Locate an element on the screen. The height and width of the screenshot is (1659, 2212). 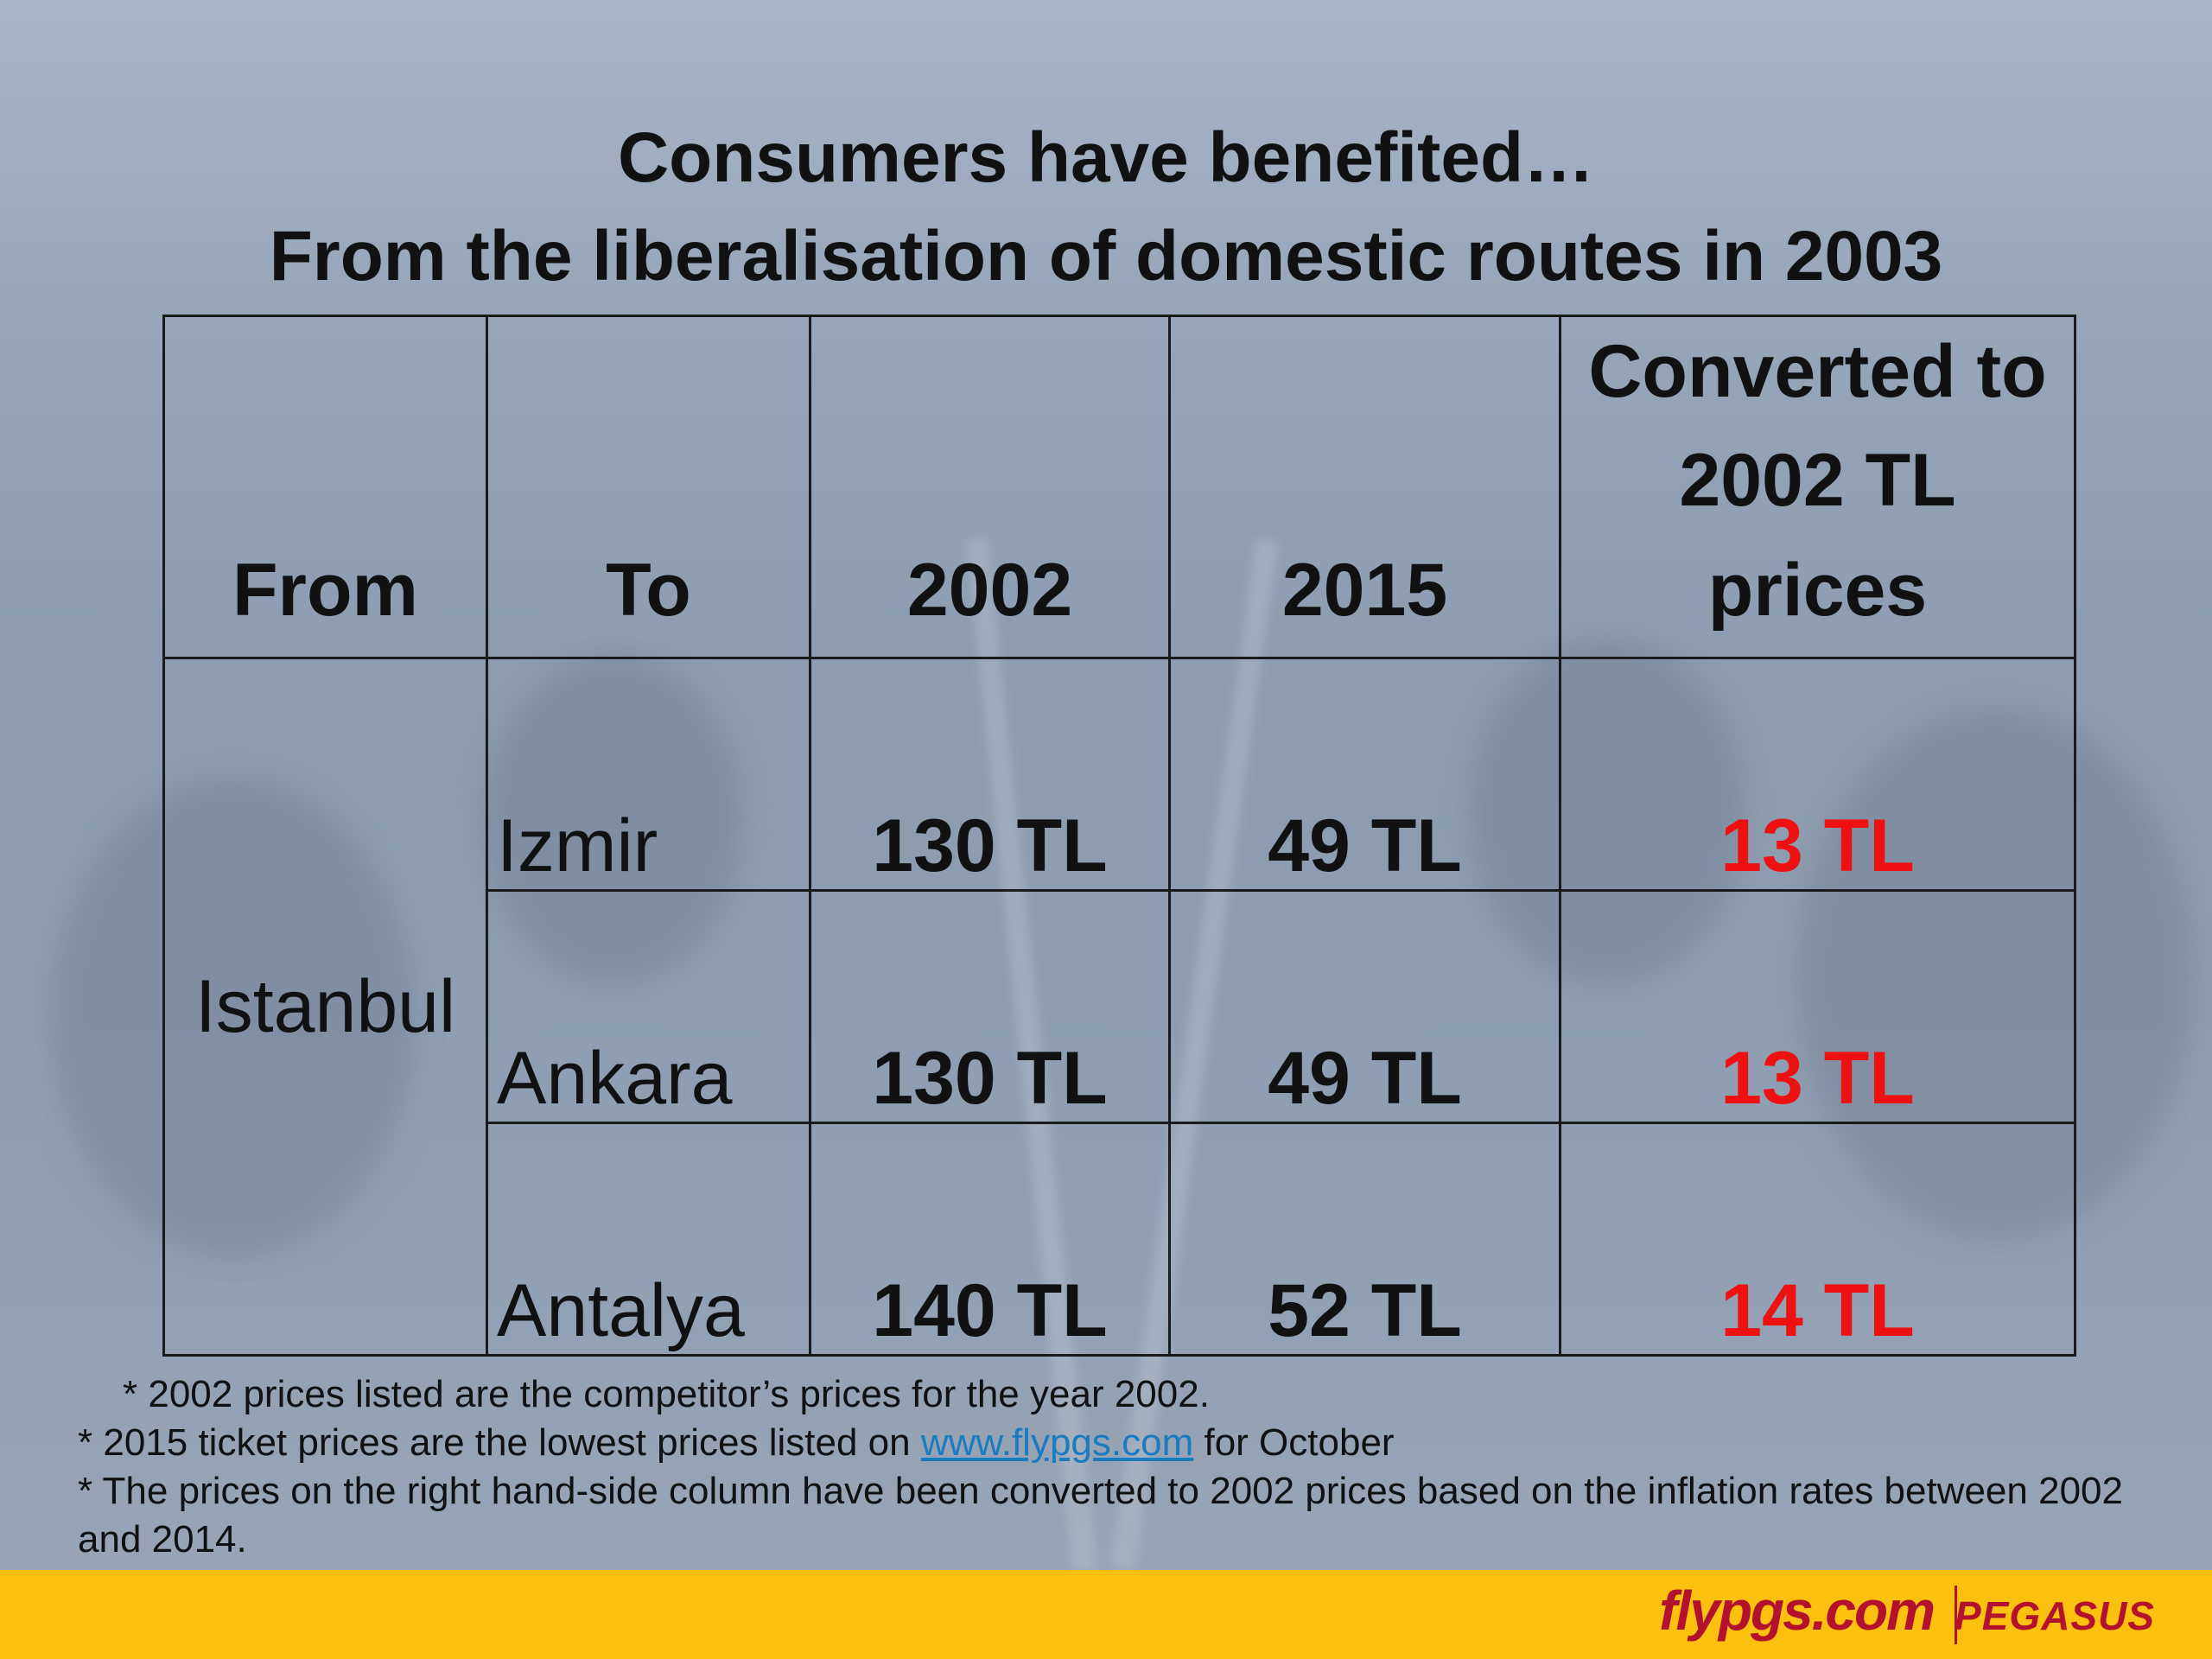
header-converted: Converted to 2002 TL prices is located at coordinates (1817, 487).